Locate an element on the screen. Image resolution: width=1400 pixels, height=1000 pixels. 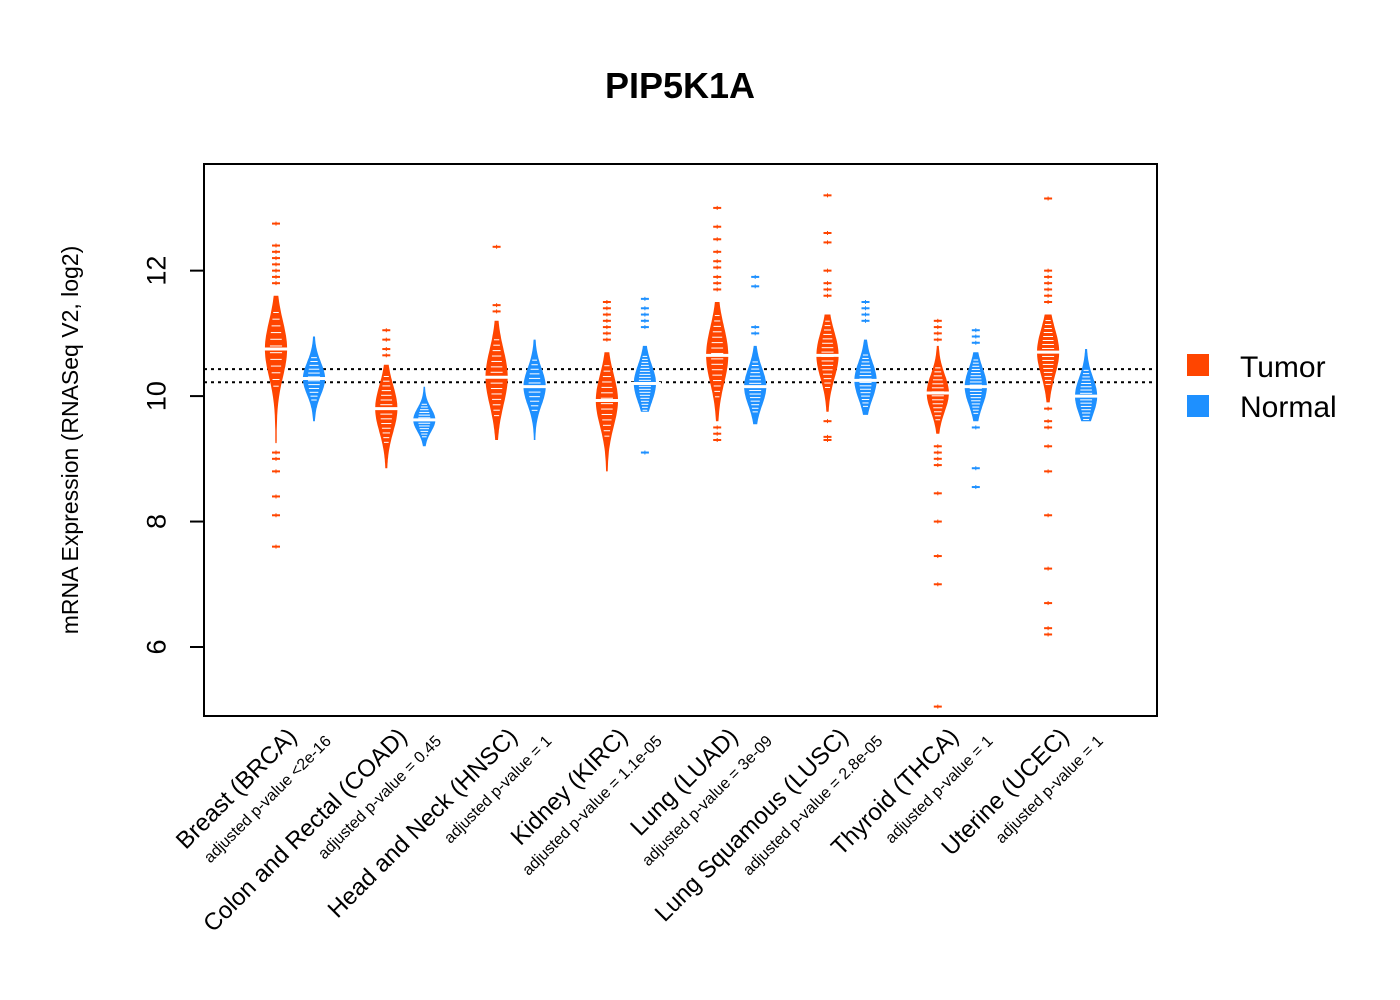
y-axis: 6 8 10 12 is located at coordinates (172, 455).